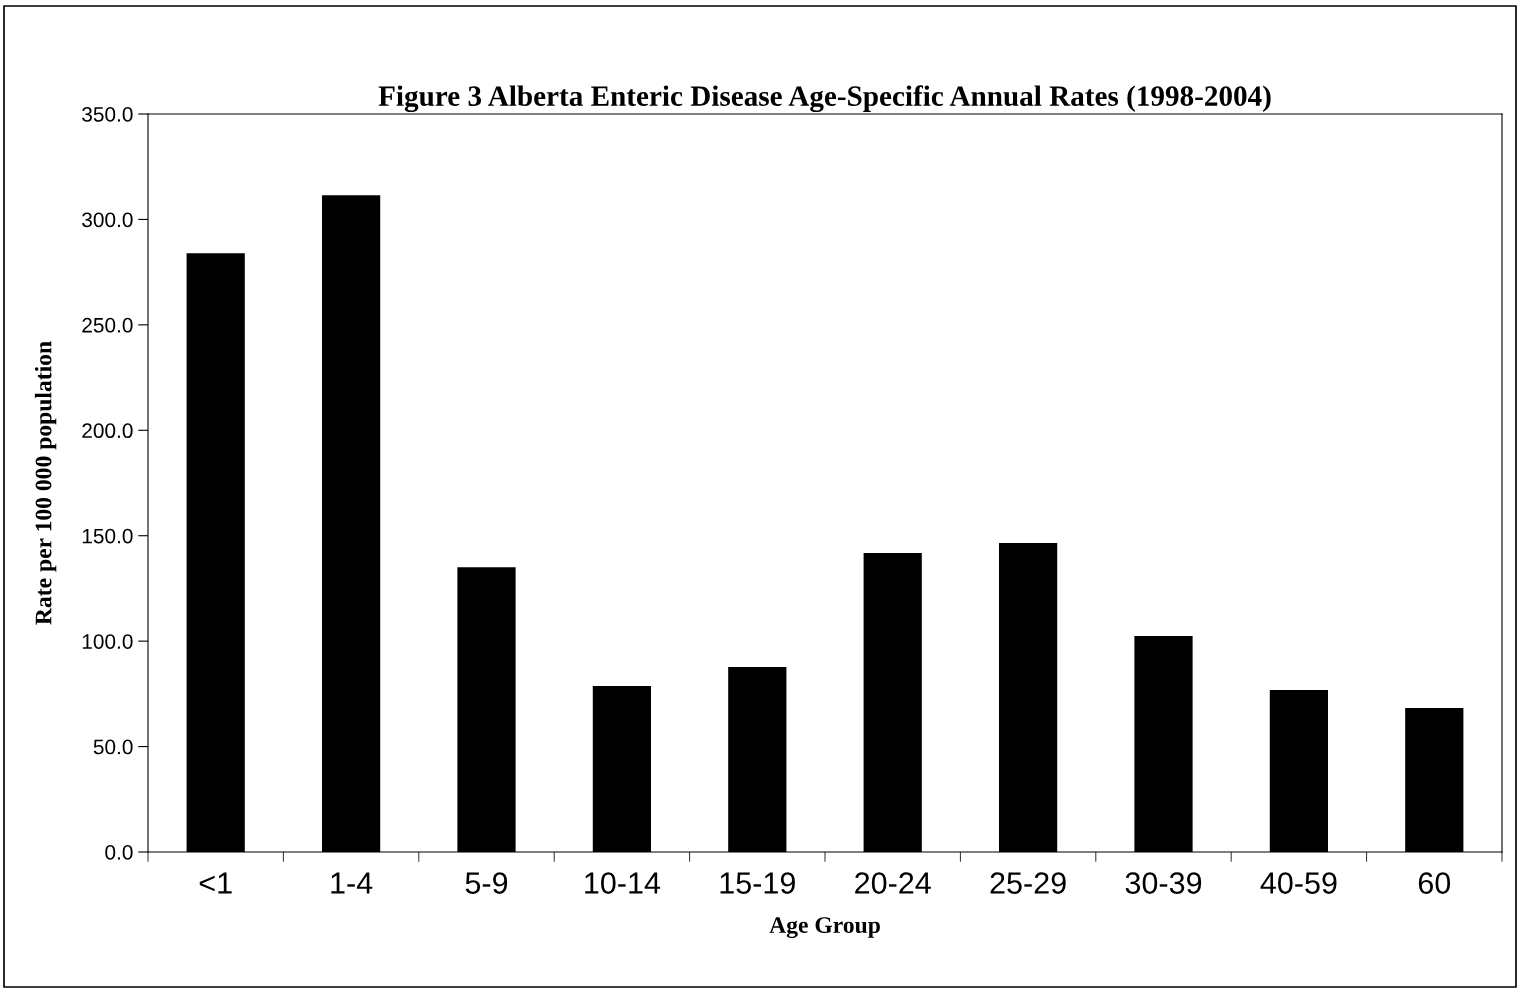 The height and width of the screenshot is (993, 1522). I want to click on x-tick-label: 40-59, so click(1298, 883).